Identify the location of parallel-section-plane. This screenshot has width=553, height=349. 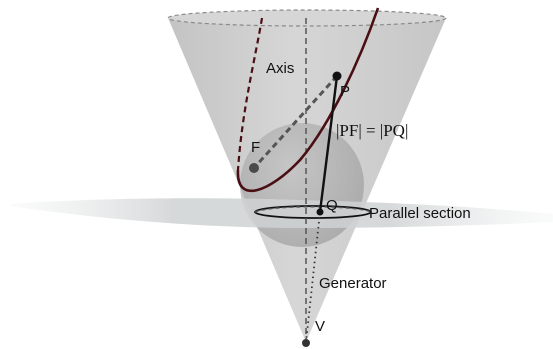
(281, 213).